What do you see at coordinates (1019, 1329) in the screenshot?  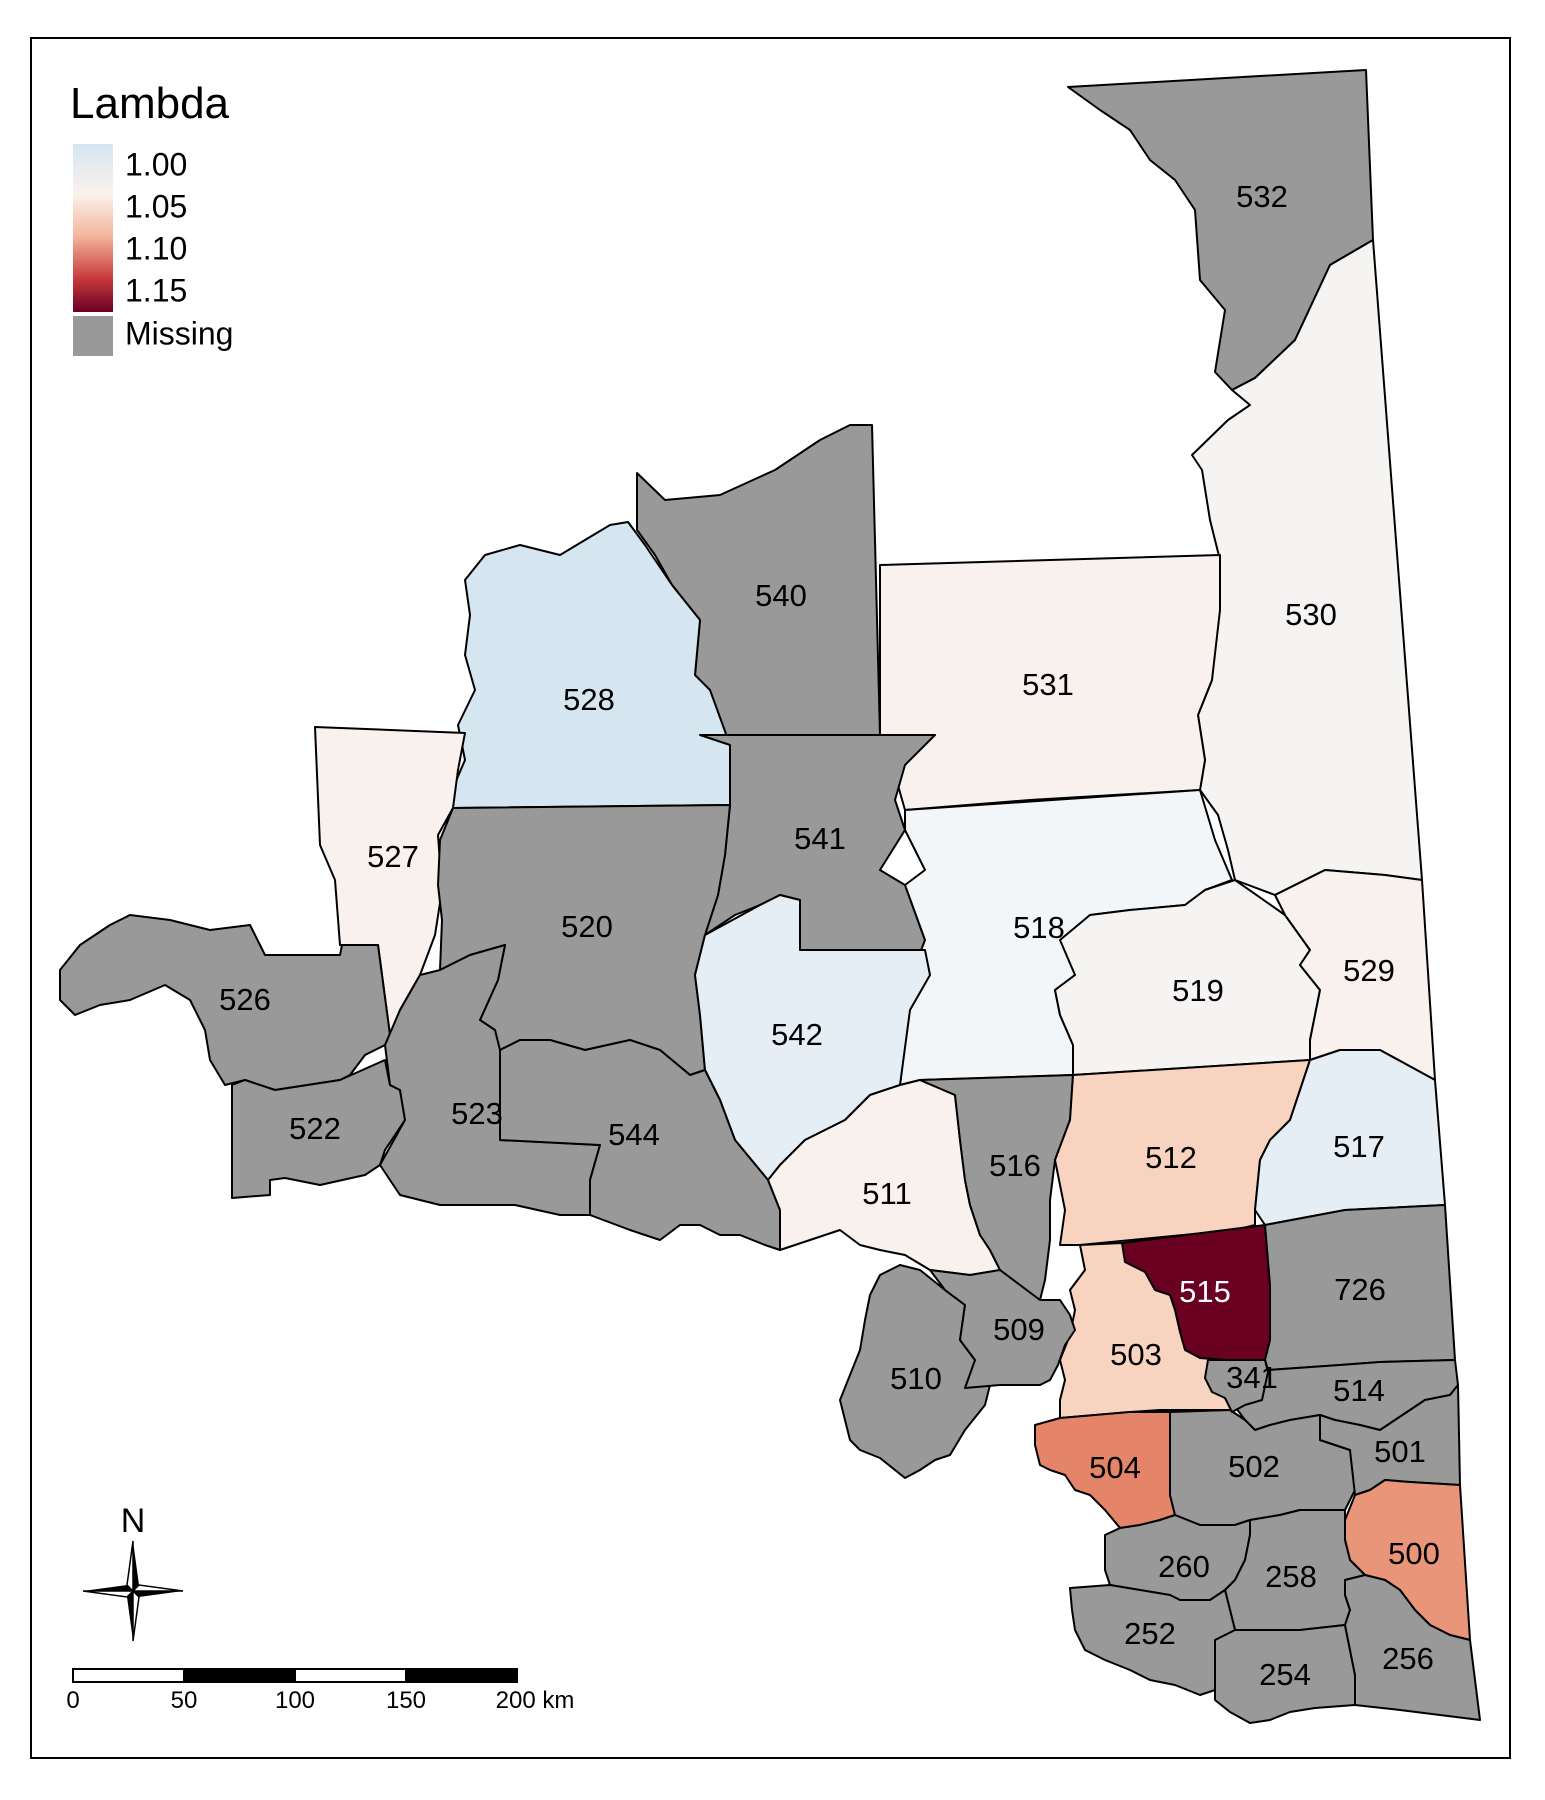 I see `region-label-509: 509` at bounding box center [1019, 1329].